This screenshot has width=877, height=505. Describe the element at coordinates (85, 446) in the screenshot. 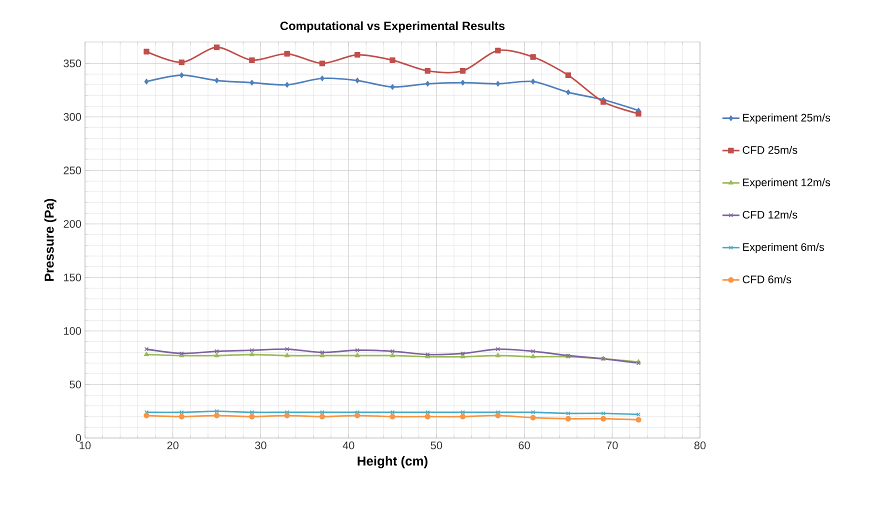

I see `x-tick-label: 10` at that location.